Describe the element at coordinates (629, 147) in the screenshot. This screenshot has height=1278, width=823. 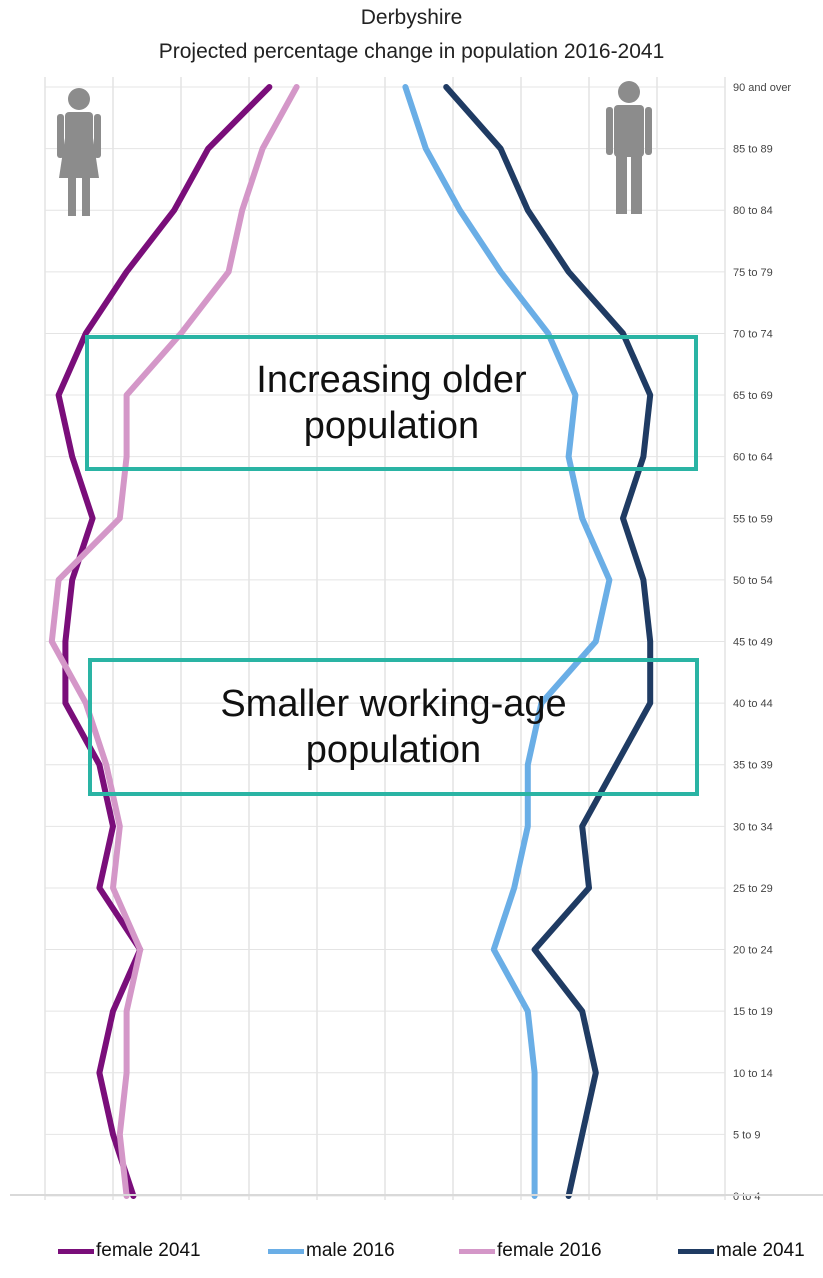
I see `male-person-icon` at that location.